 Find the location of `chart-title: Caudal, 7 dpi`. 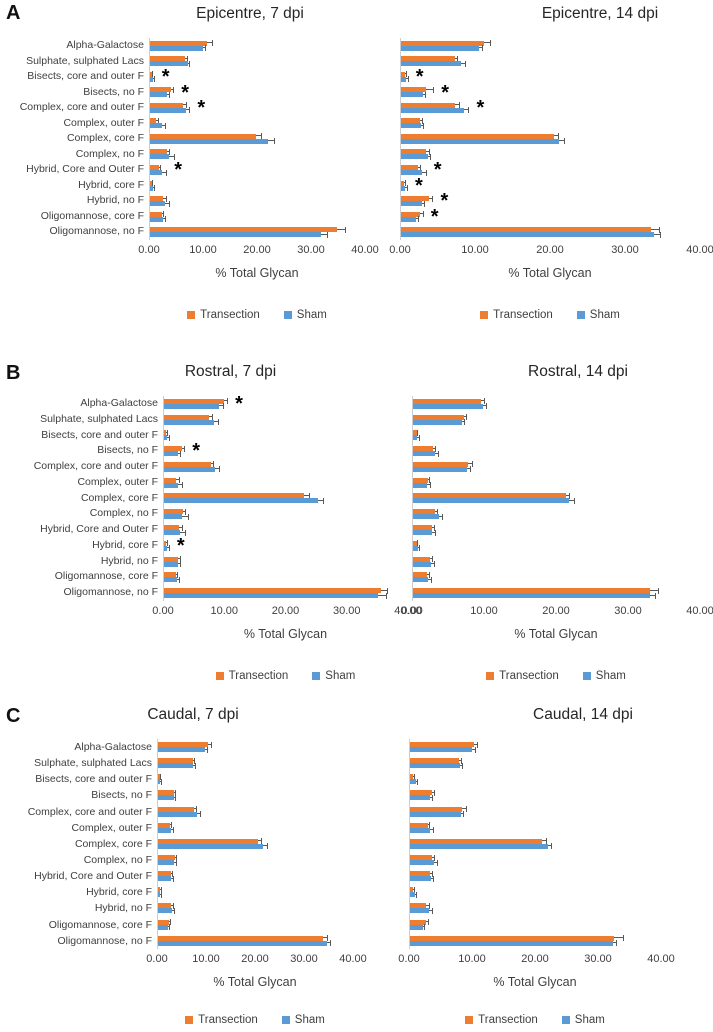

chart-title: Caudal, 7 dpi is located at coordinates (193, 714).